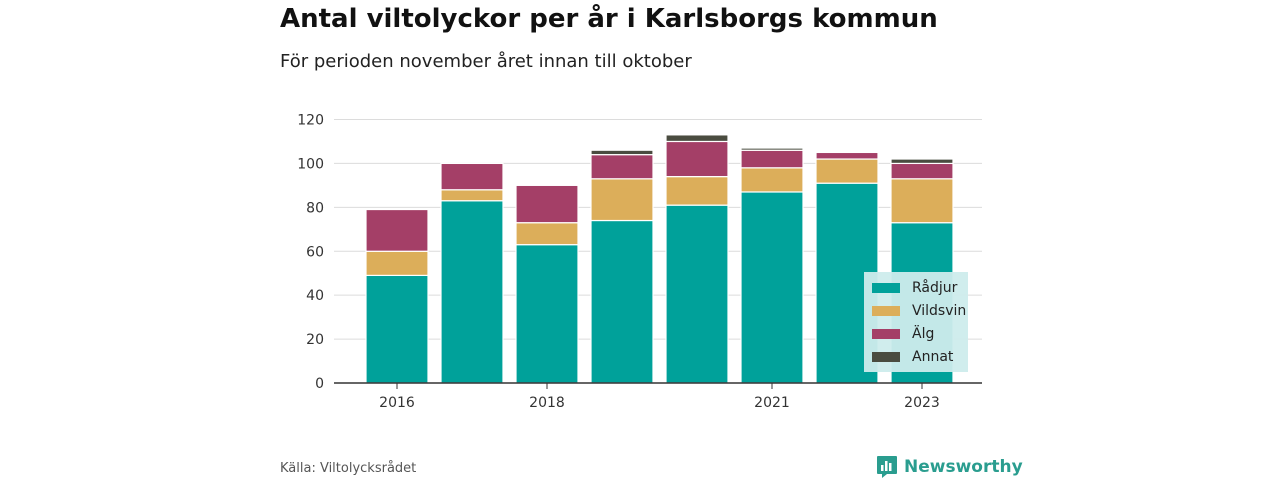  I want to click on legend-swatch-vildsvin, so click(886, 311).